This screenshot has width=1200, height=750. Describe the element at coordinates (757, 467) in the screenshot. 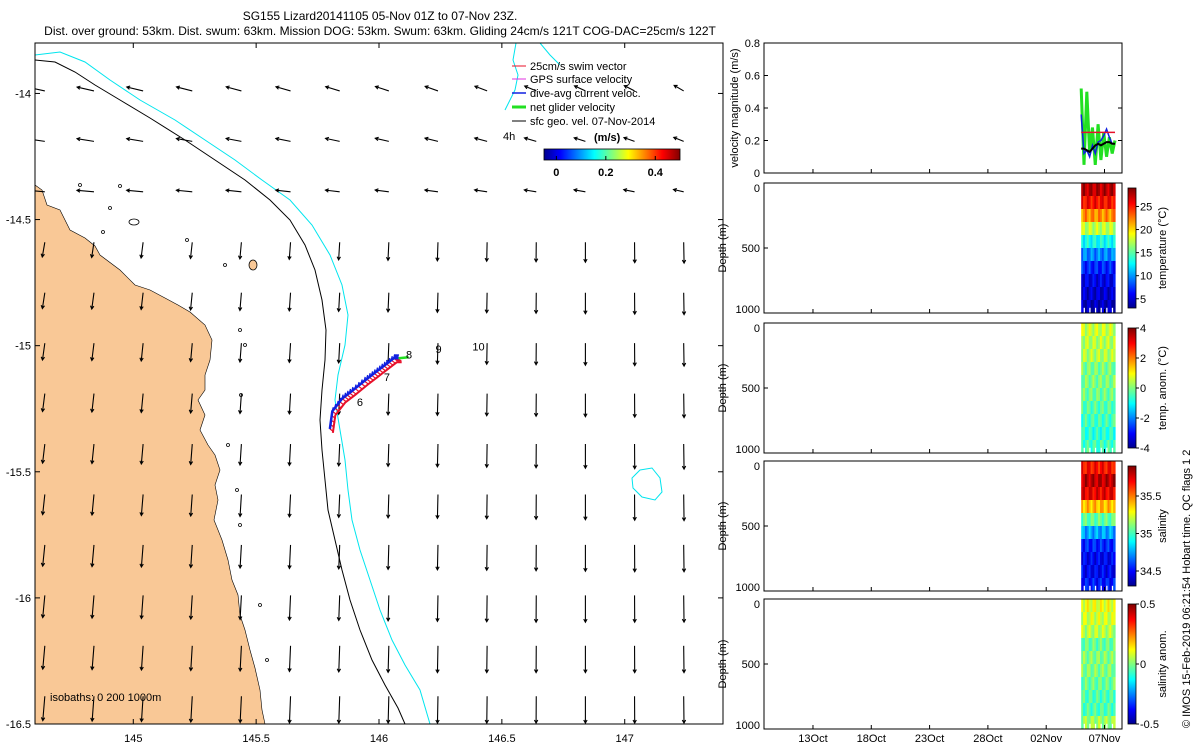

I see `profile-ytick-label: 0` at that location.